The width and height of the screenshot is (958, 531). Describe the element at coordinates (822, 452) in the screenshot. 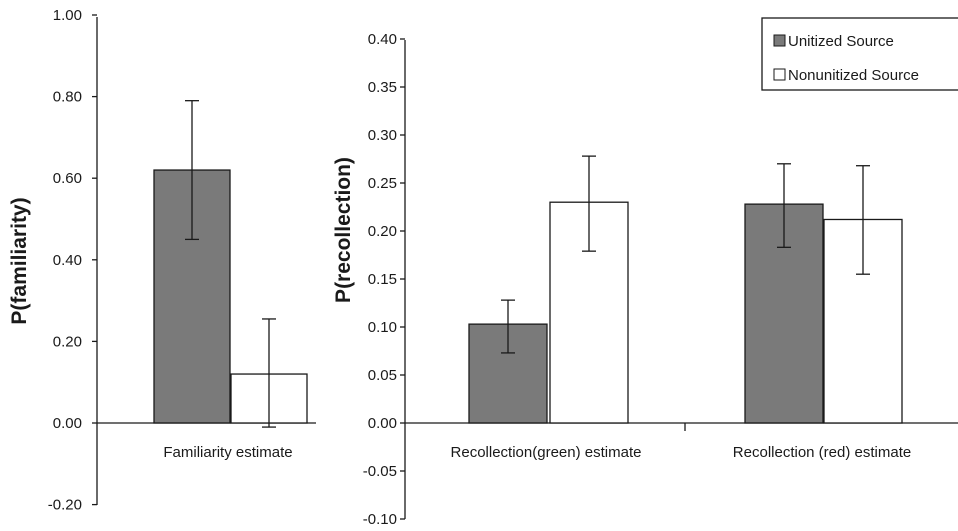

I see `recollection-red-category-label: Recollection (red) estimate` at that location.